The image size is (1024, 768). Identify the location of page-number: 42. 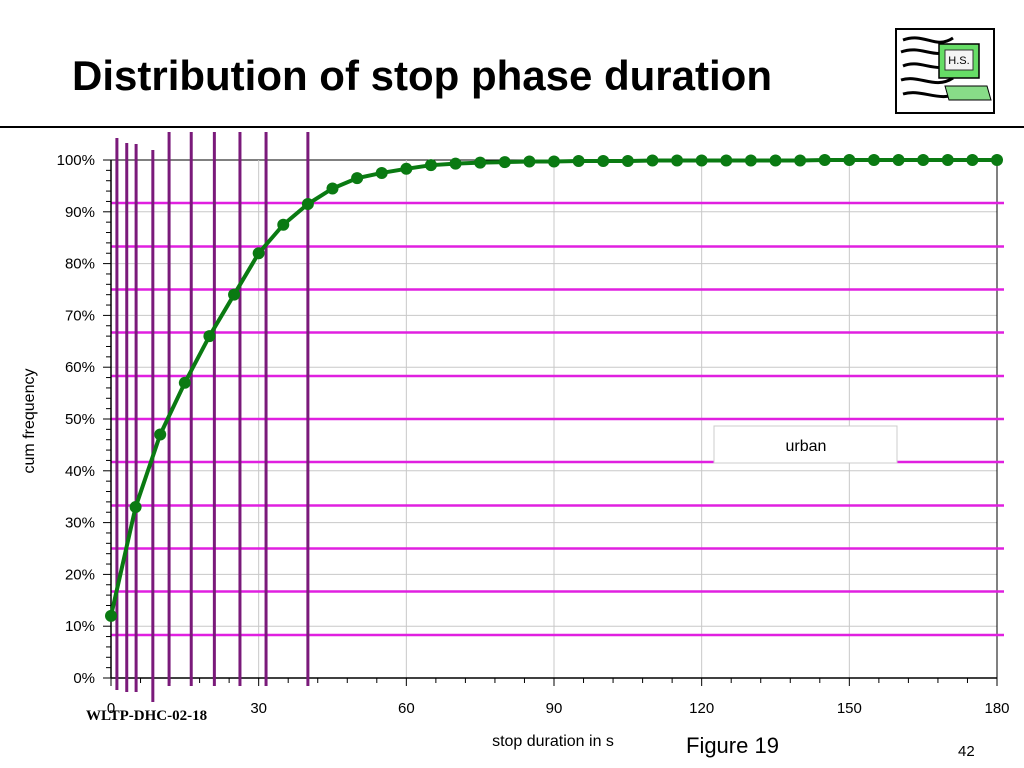
(966, 751).